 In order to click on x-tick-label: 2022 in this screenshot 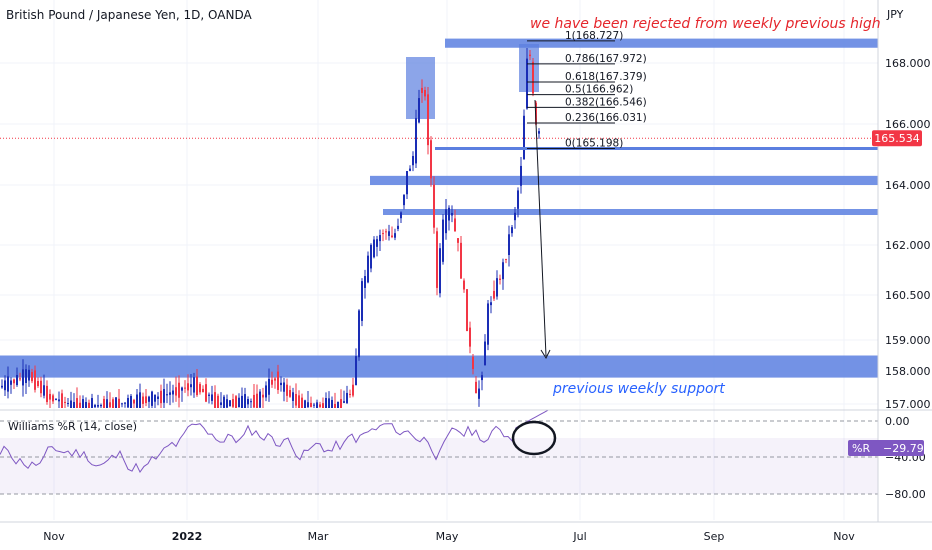, I will do `click(187, 536)`.